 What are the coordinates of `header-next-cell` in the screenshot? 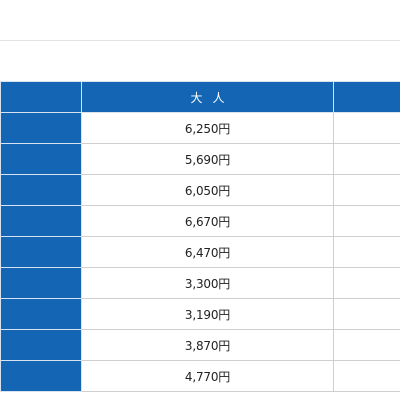 It's located at (366, 97).